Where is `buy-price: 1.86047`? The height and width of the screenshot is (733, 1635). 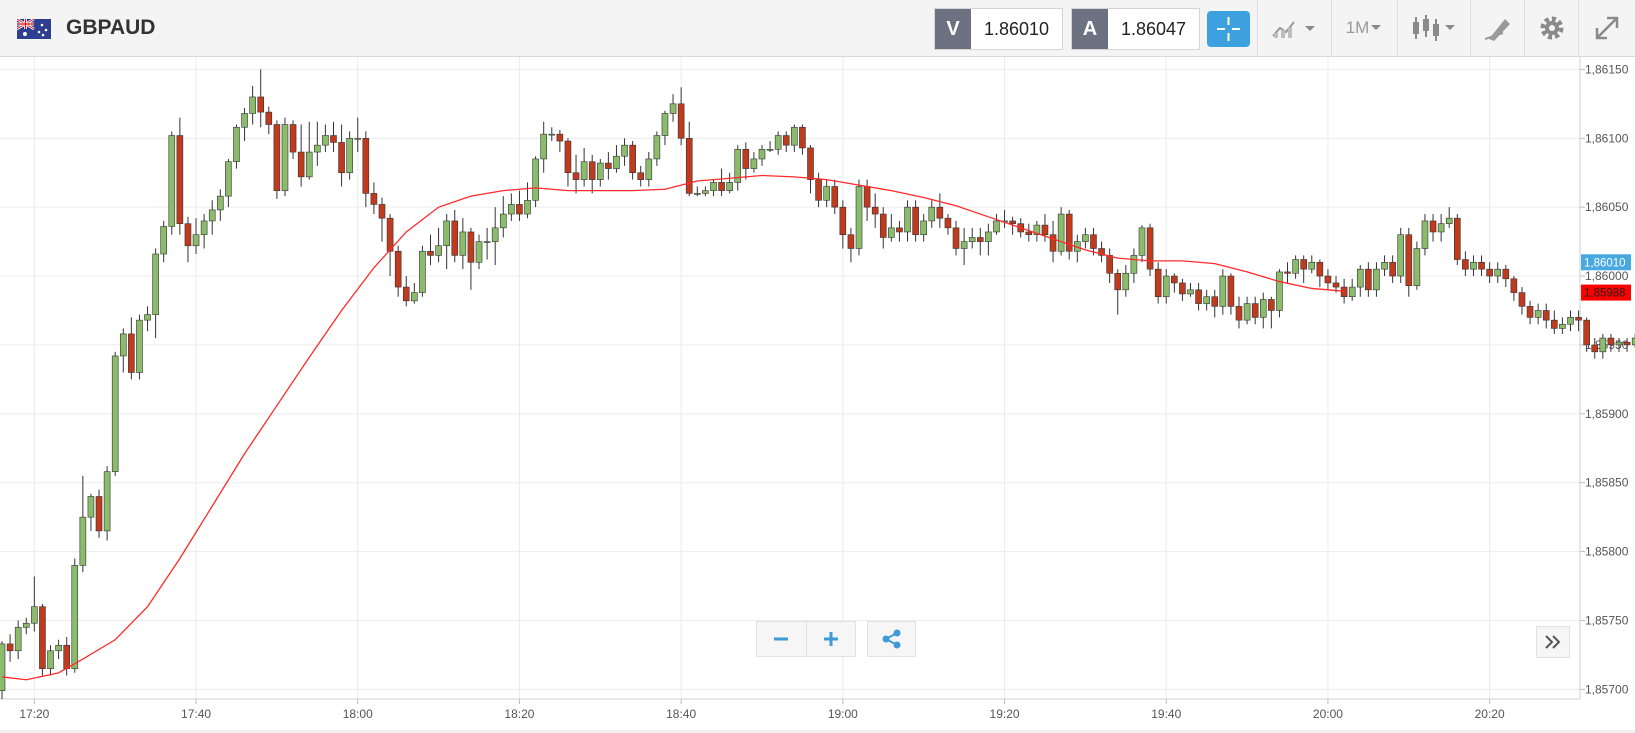 buy-price: 1.86047 is located at coordinates (1153, 28).